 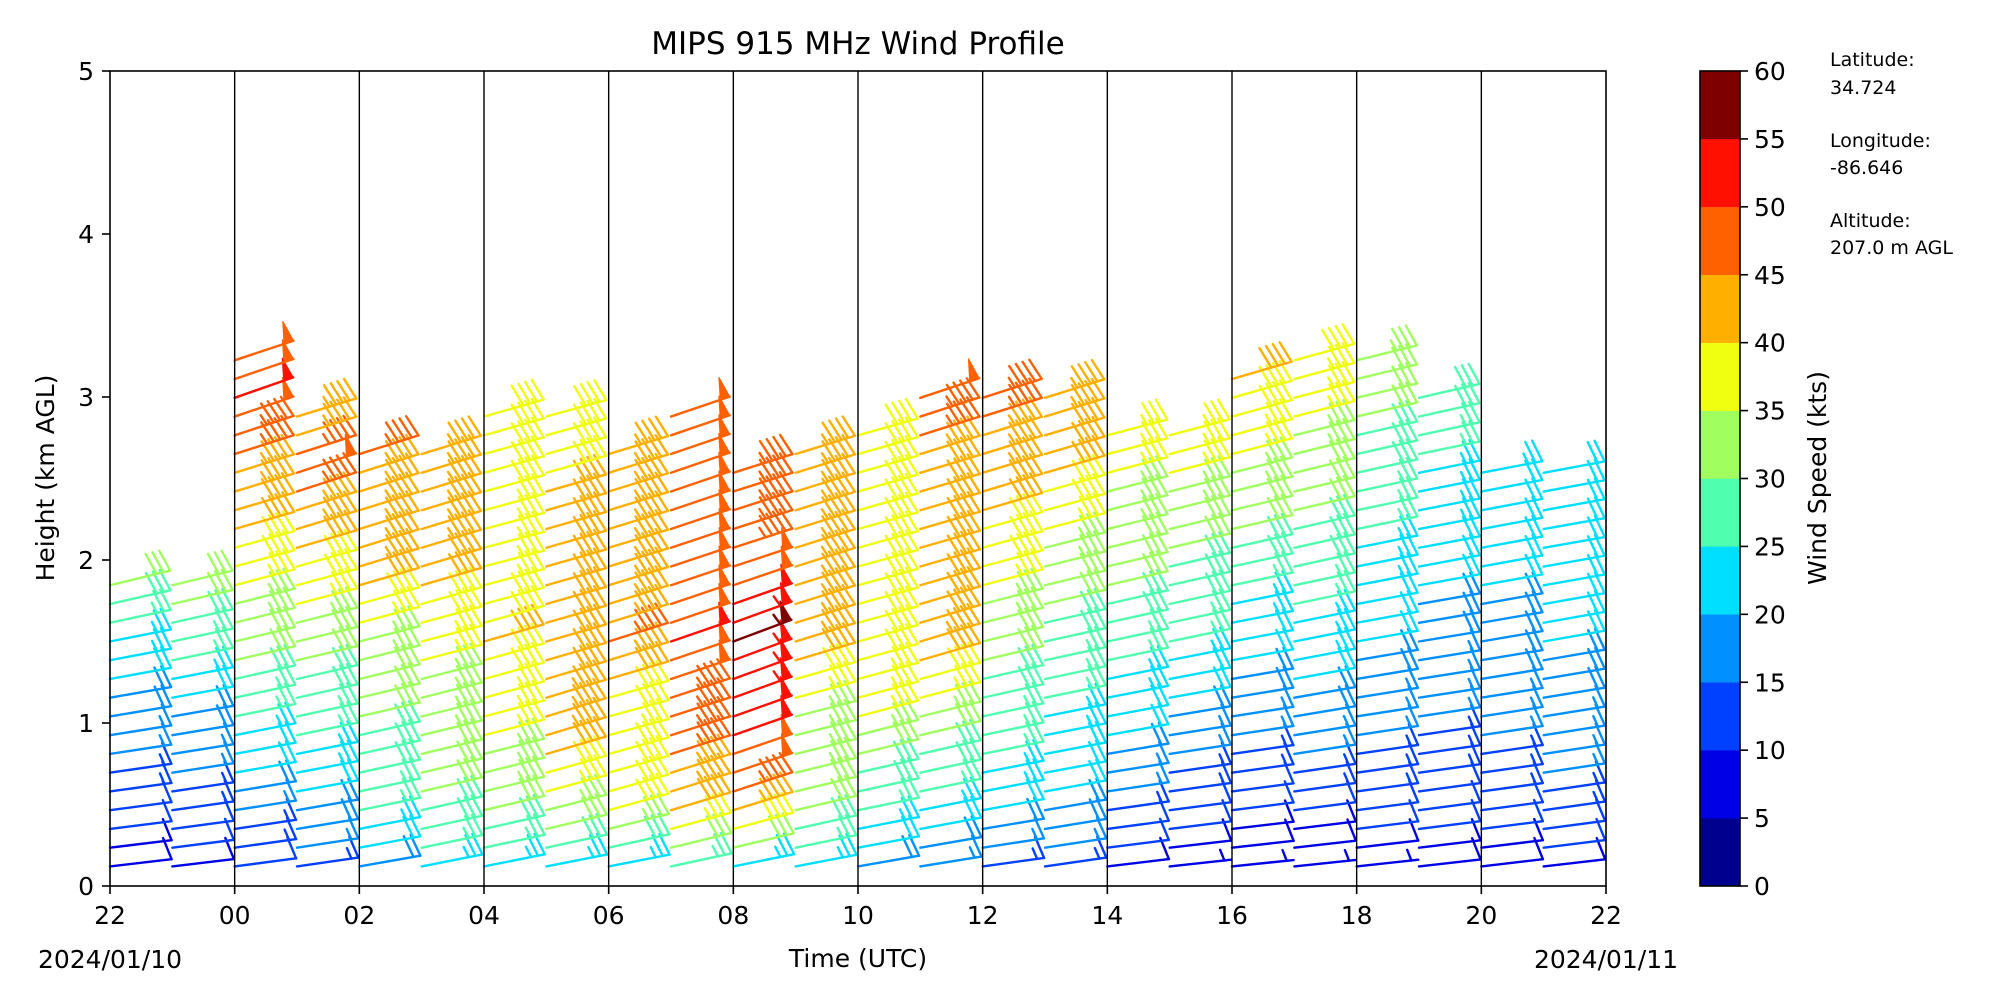 What do you see at coordinates (110, 959) in the screenshot?
I see `start-date-label: 2024/01/10` at bounding box center [110, 959].